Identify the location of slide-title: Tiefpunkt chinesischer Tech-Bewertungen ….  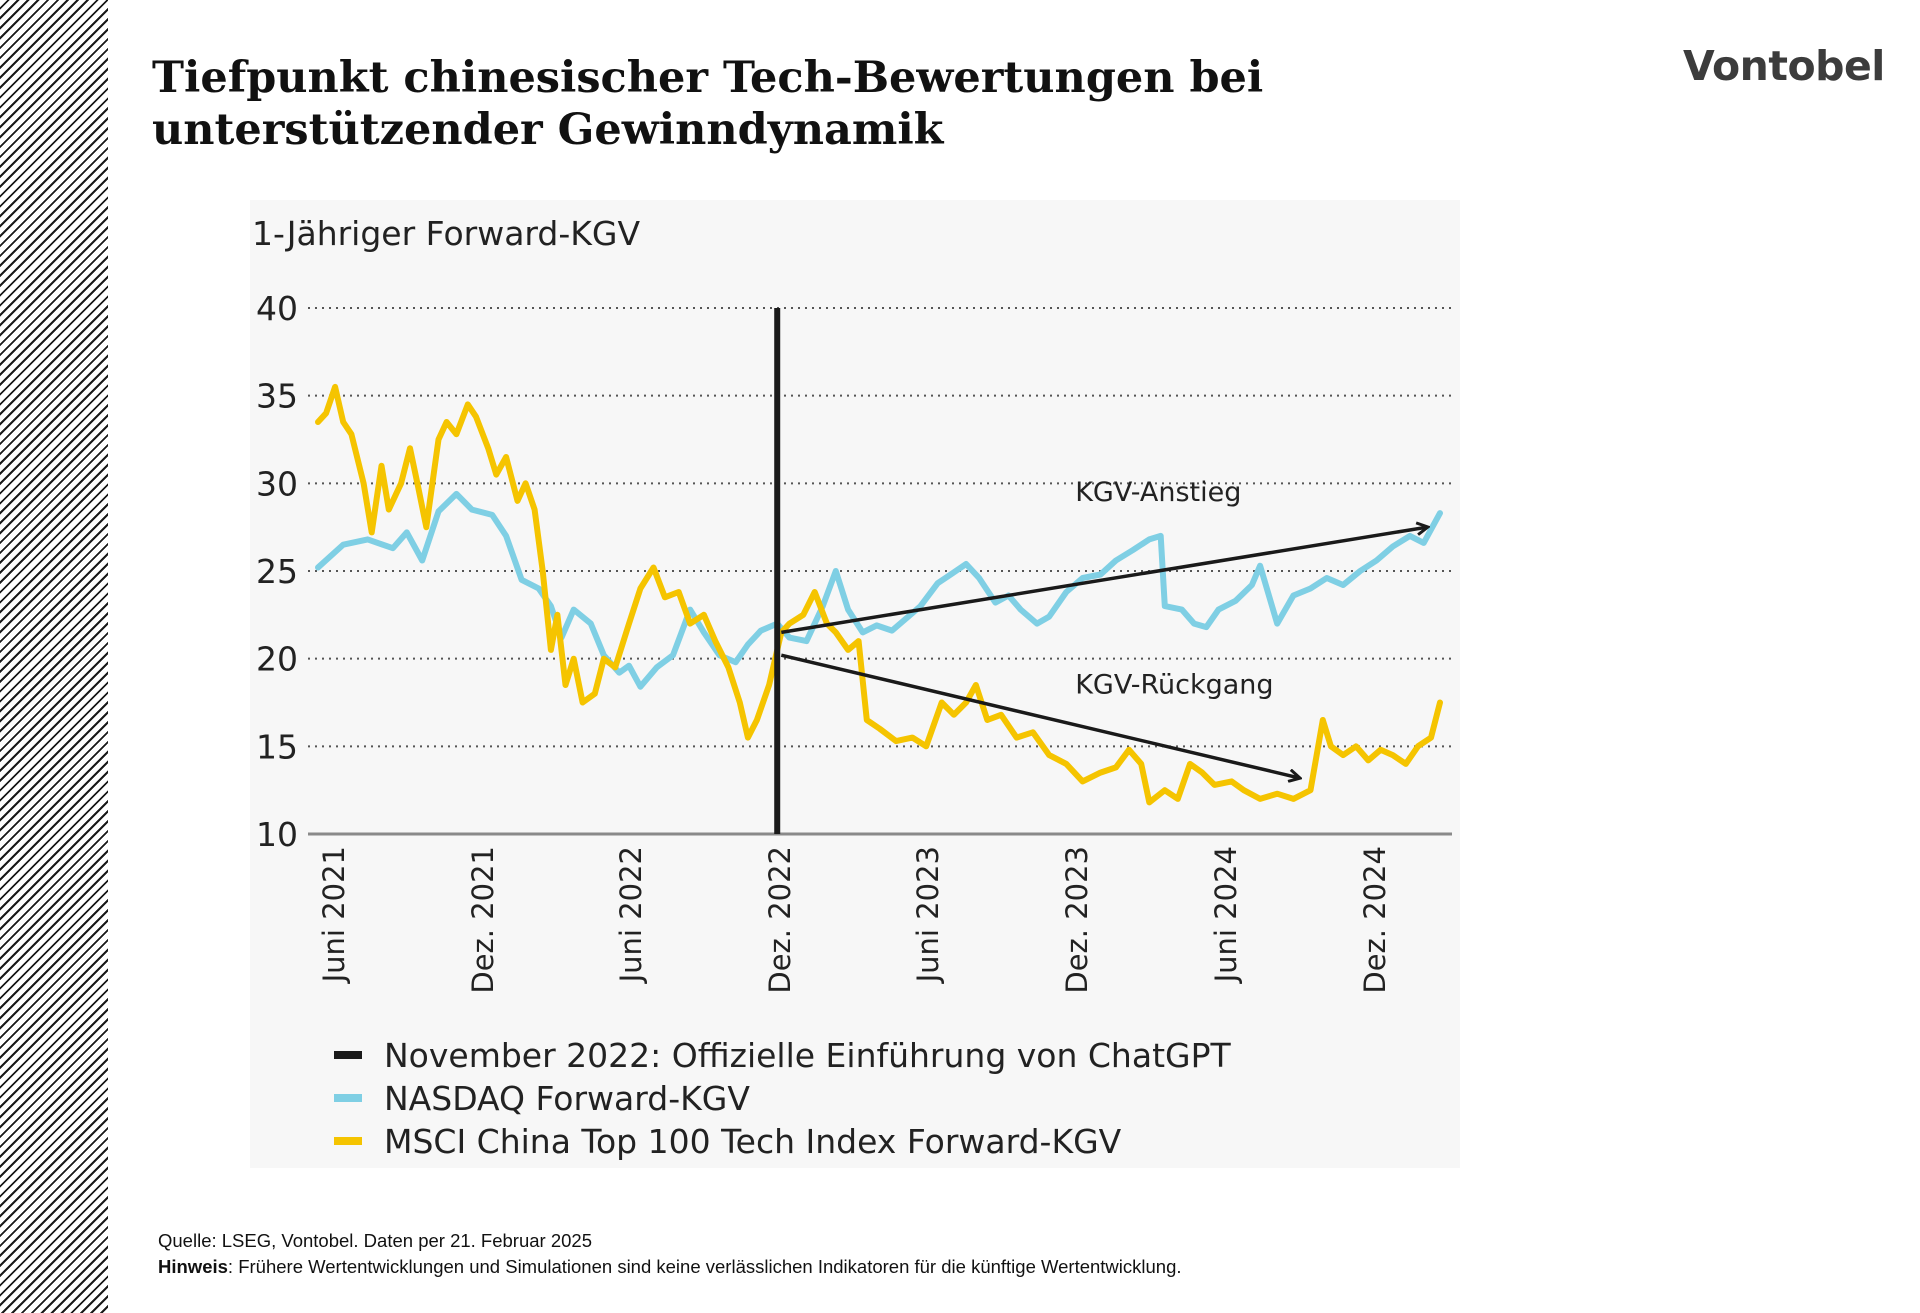
(708, 104).